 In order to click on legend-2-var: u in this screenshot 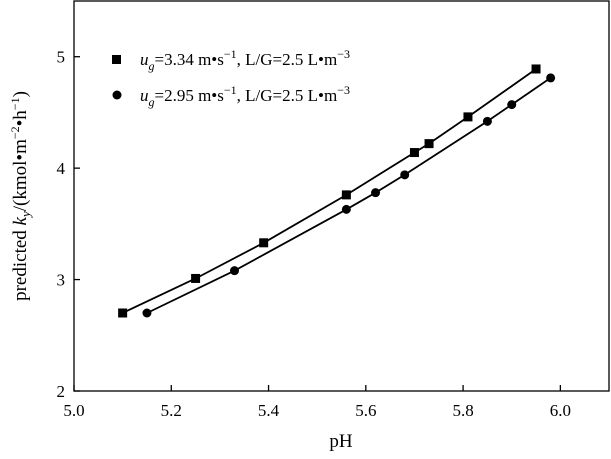, I will do `click(144, 95)`.